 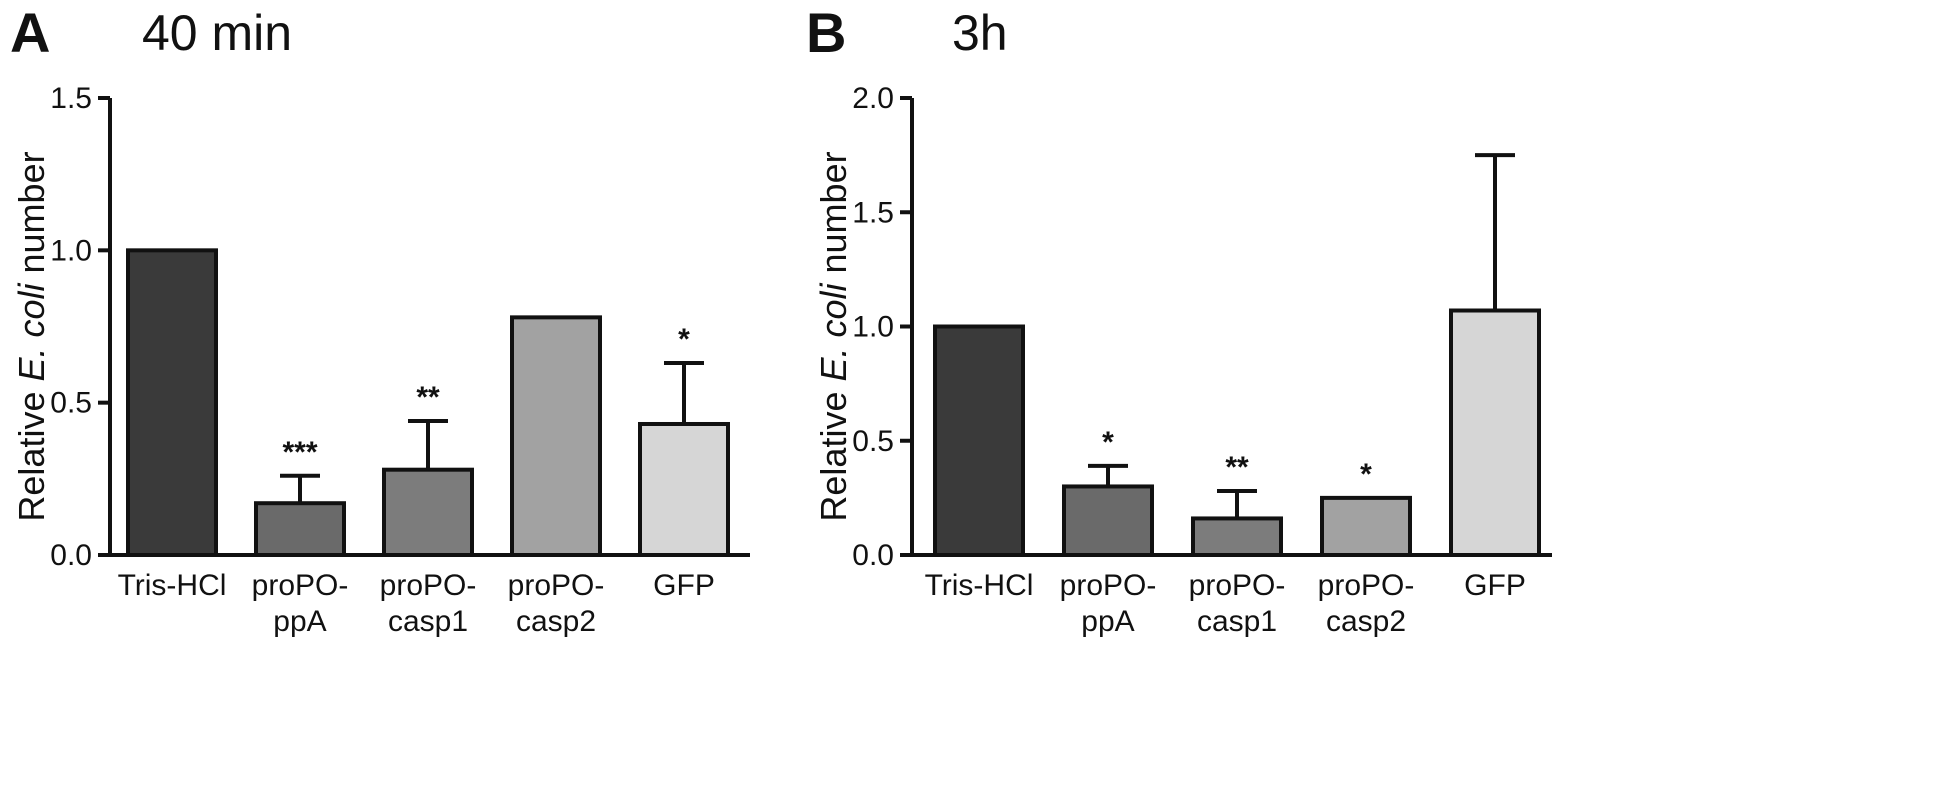 What do you see at coordinates (826, 32) in the screenshot?
I see `panel-letter: B` at bounding box center [826, 32].